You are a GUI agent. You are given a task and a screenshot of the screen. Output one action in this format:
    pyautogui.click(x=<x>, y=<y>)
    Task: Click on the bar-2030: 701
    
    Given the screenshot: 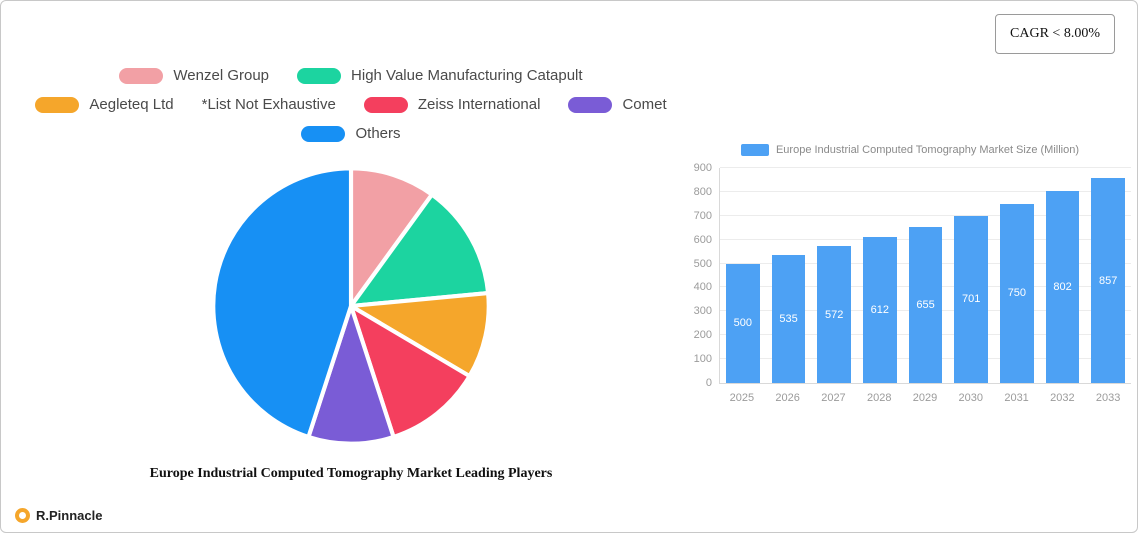 What is the action you would take?
    pyautogui.click(x=971, y=299)
    